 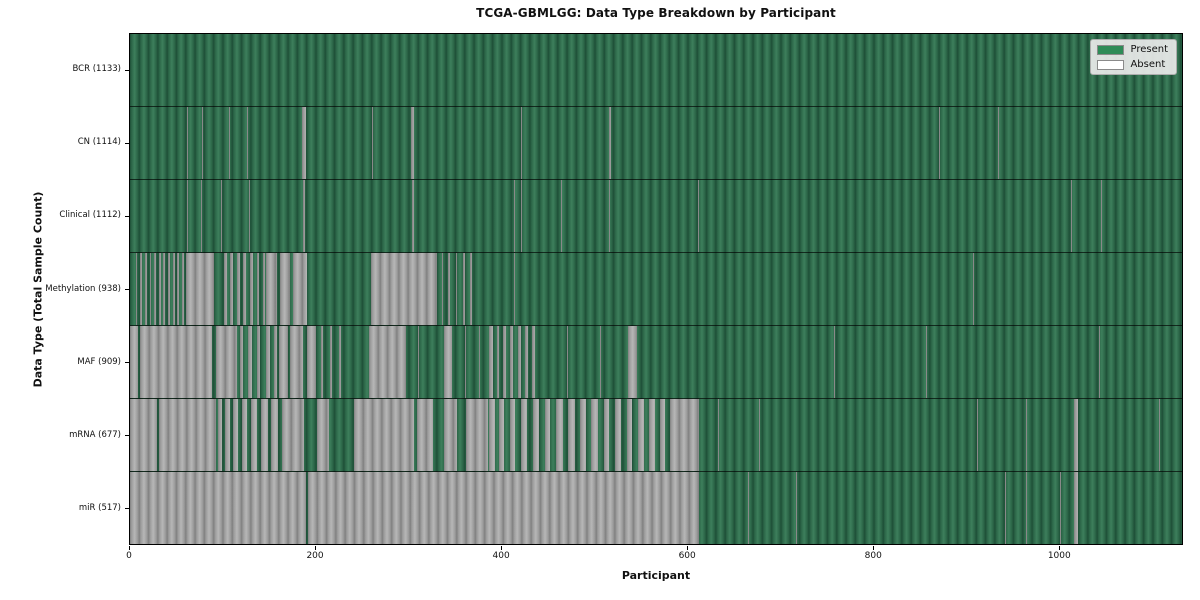 I want to click on row-Clinical, so click(x=656, y=216).